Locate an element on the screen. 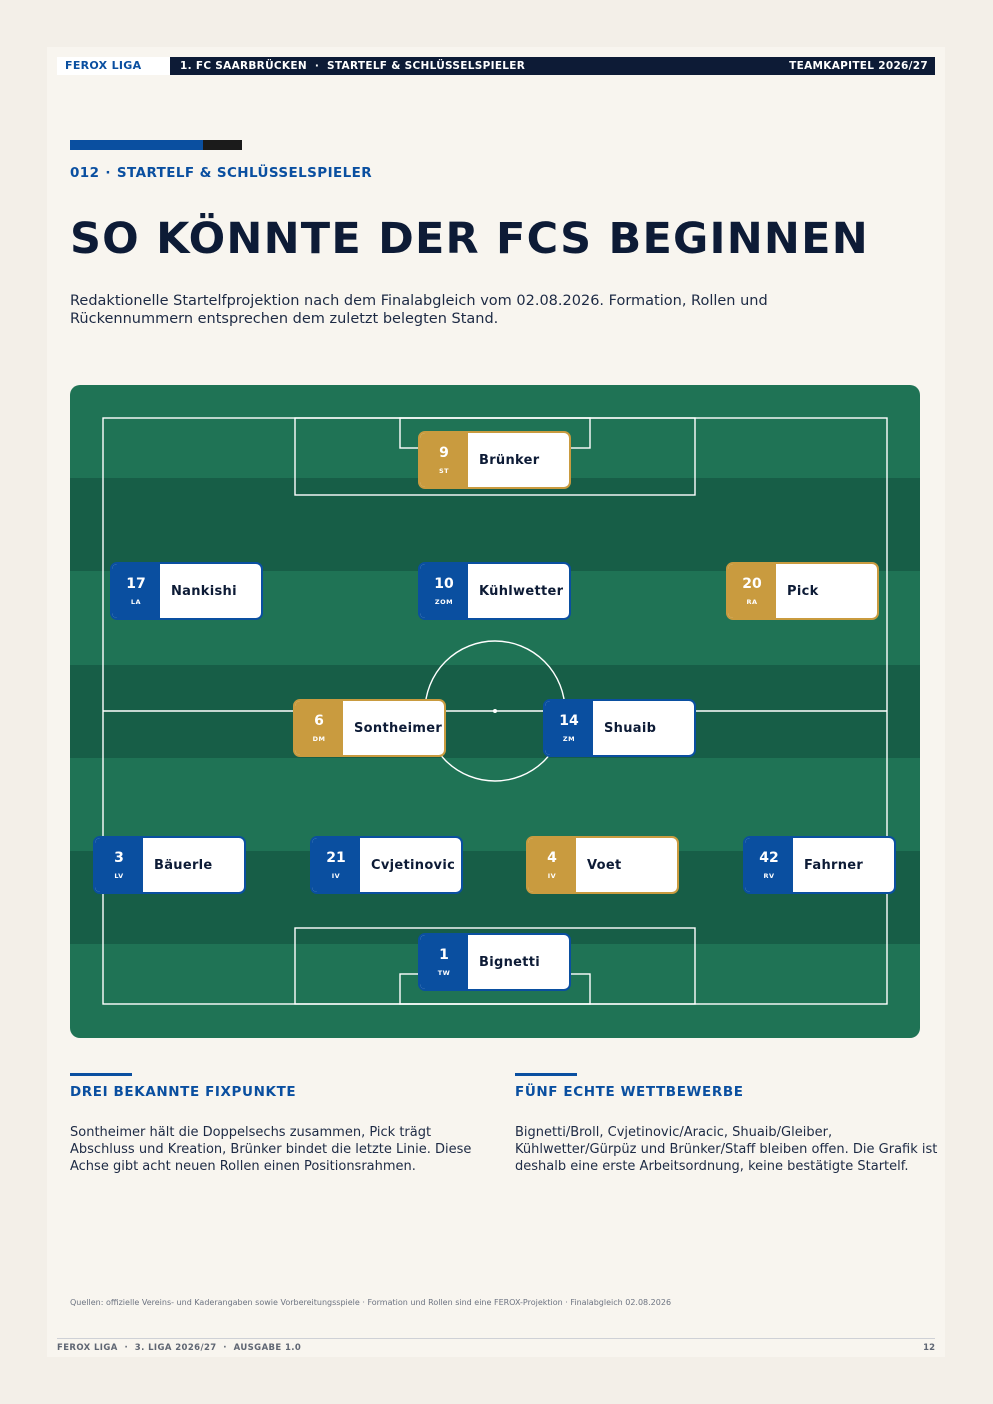 Image resolution: width=993 pixels, height=1404 pixels. header-section: STARTELF & SCHLÜSSELSPIELER is located at coordinates (426, 66).